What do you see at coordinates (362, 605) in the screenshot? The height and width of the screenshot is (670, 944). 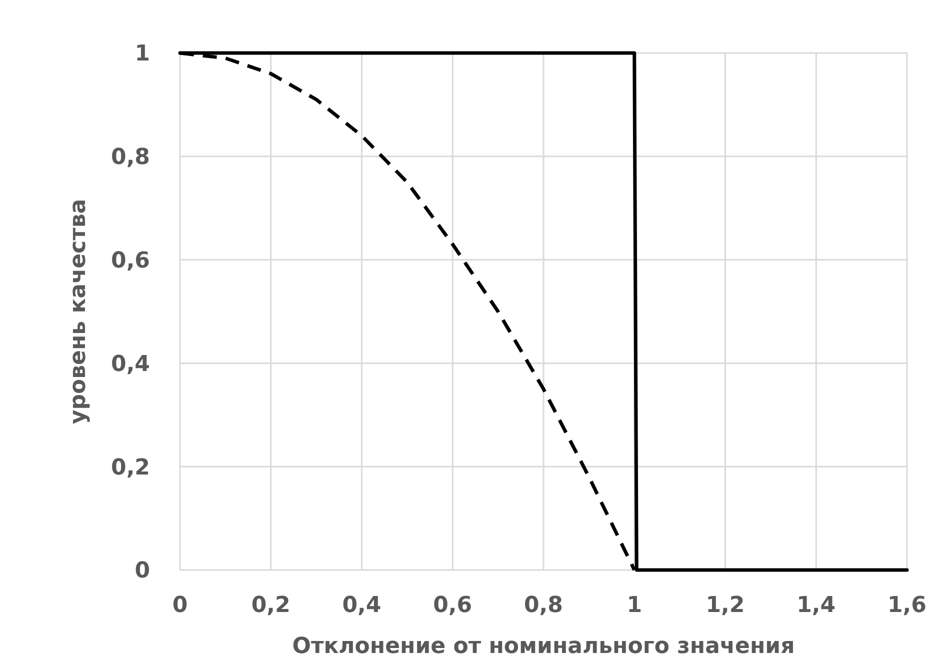 I see `x-tick-label: 0,4` at bounding box center [362, 605].